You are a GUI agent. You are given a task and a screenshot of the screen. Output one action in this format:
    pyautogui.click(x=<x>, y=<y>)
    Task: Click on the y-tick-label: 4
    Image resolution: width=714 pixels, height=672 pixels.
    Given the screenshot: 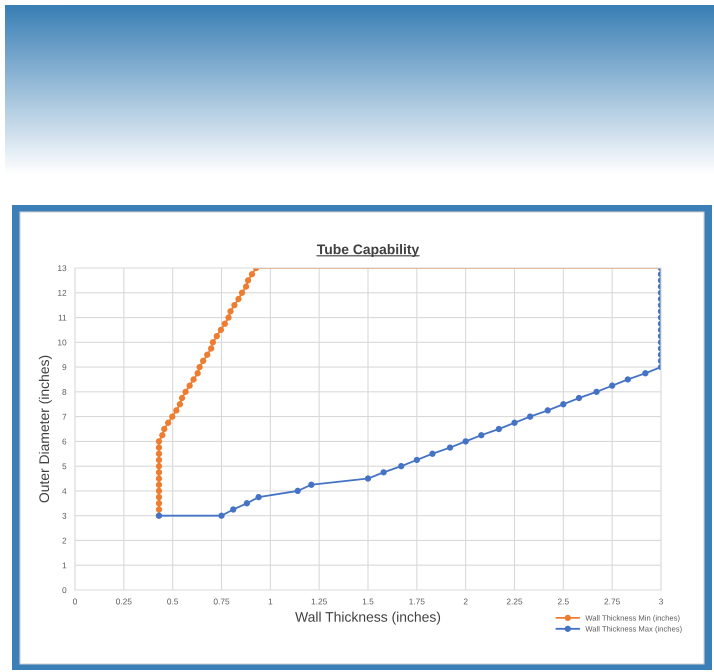 What is the action you would take?
    pyautogui.click(x=64, y=491)
    